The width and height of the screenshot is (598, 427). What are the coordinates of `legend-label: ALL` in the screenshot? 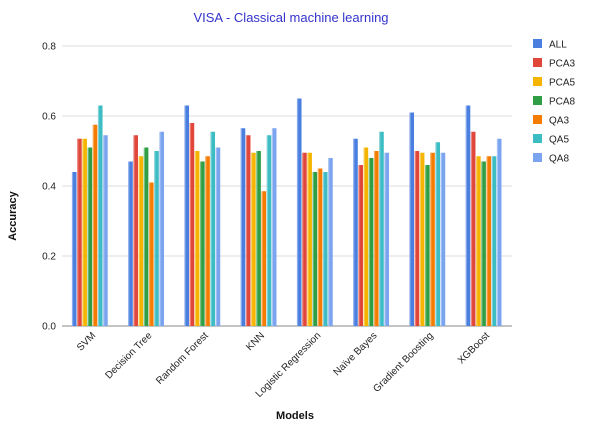 It's located at (558, 45).